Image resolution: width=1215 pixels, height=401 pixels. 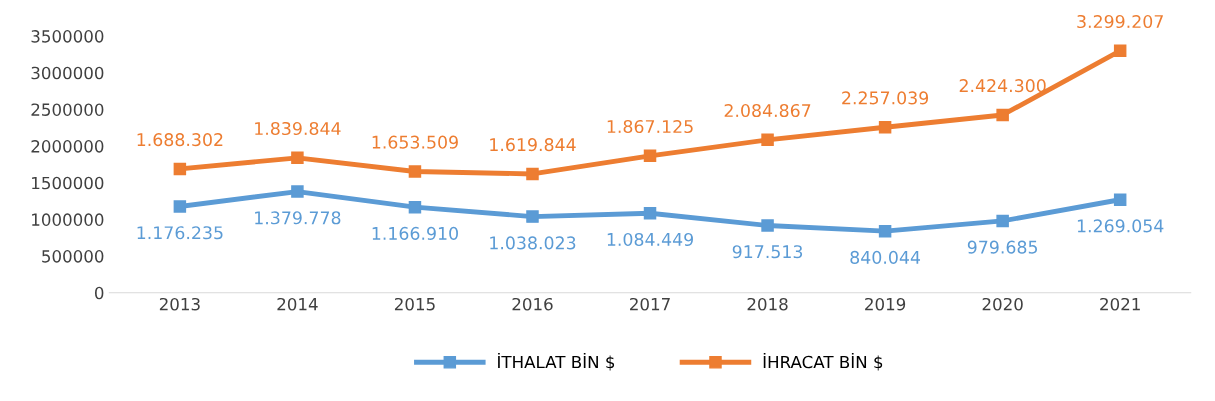 I want to click on data-label: 1.688.302, so click(x=180, y=140).